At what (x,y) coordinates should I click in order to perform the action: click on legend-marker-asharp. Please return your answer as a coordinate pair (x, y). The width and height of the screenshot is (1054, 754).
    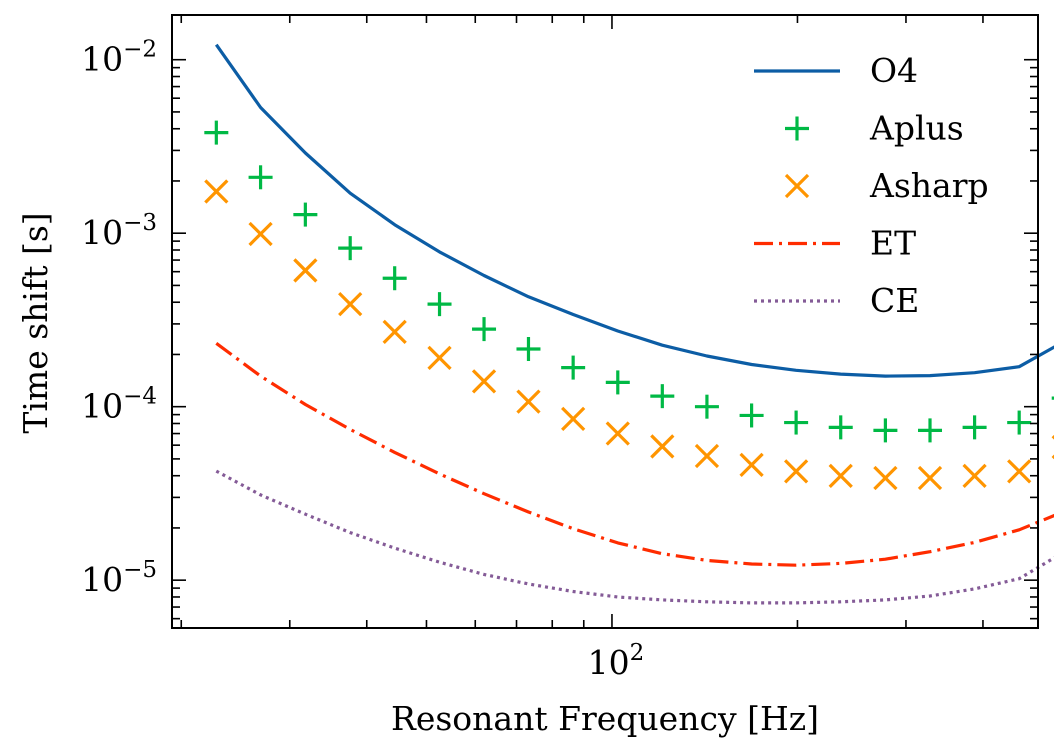
    Looking at the image, I should click on (797, 186).